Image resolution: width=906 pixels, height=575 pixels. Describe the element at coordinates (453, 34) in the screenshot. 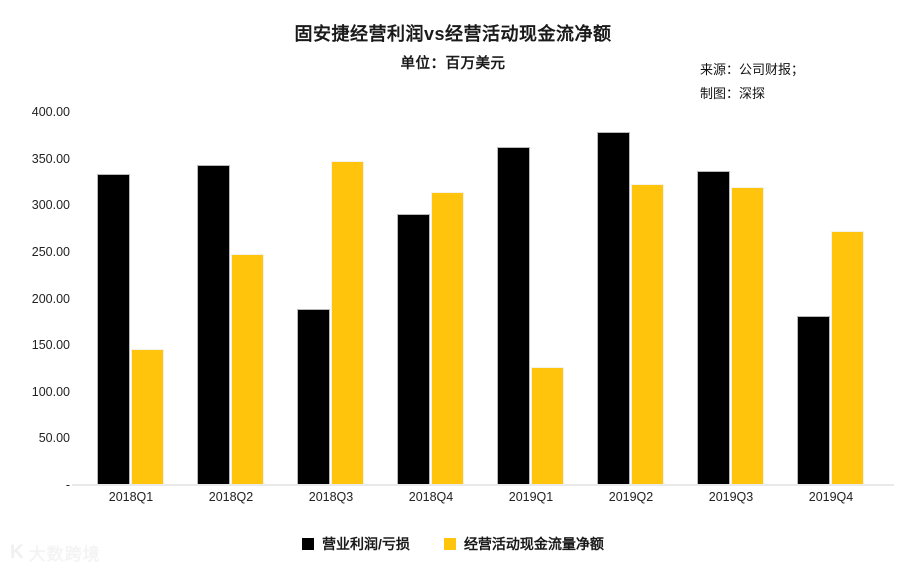

I see `chart-title: 固安捷经营利润vs经营活动现金流净额` at that location.